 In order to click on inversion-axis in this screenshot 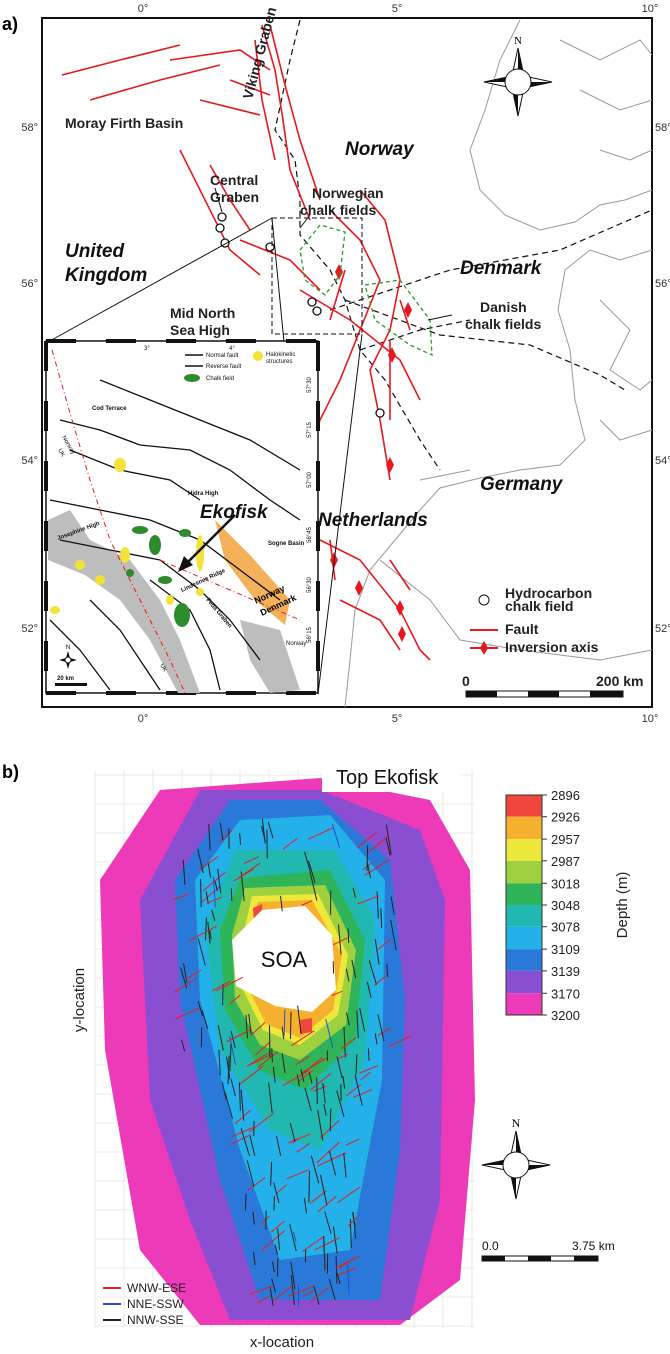, I will do `click(370, 425)`.